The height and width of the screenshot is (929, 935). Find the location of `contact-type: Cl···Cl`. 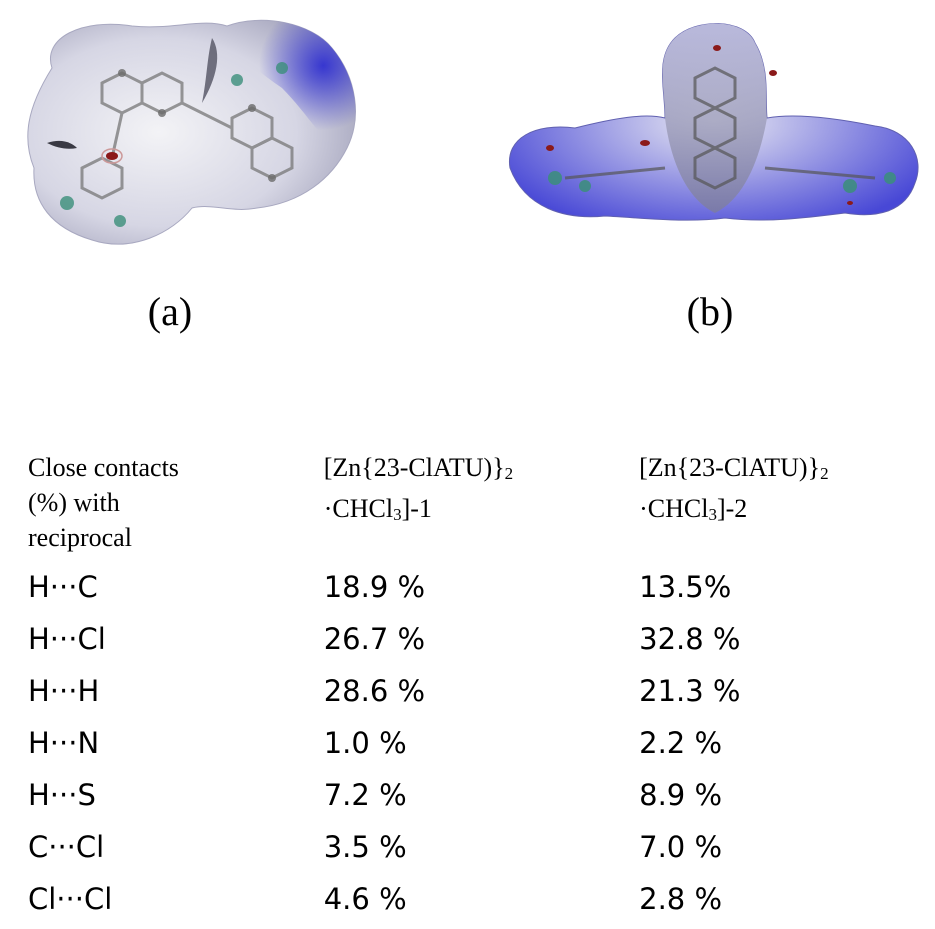

contact-type: Cl···Cl is located at coordinates (70, 899).